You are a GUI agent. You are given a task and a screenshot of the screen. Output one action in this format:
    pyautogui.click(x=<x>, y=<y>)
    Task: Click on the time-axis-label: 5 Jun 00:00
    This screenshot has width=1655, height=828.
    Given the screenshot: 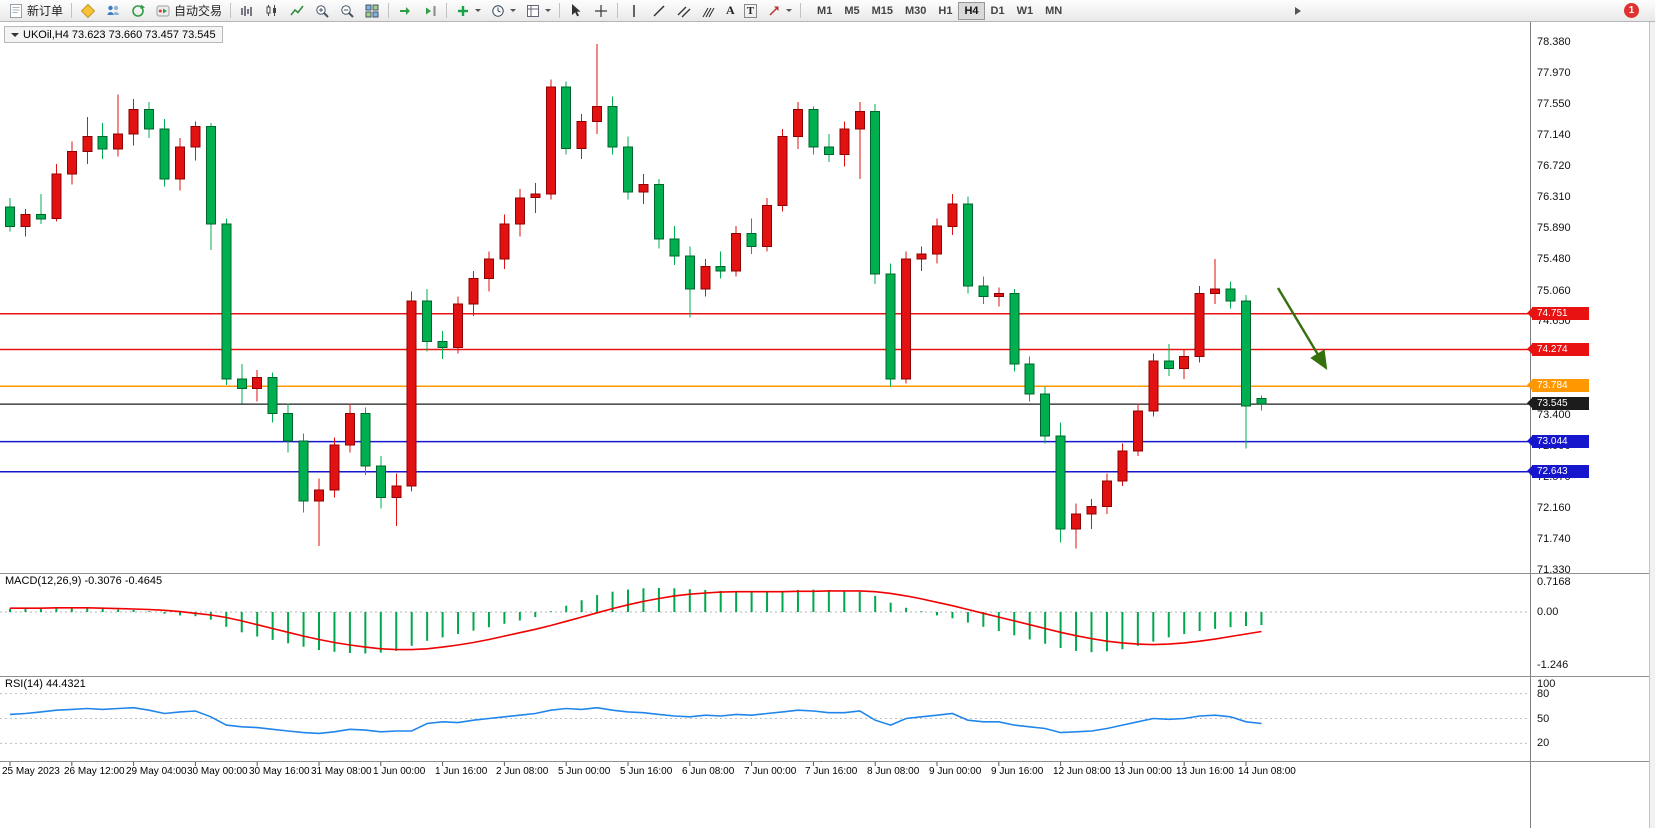 What is the action you would take?
    pyautogui.click(x=584, y=771)
    